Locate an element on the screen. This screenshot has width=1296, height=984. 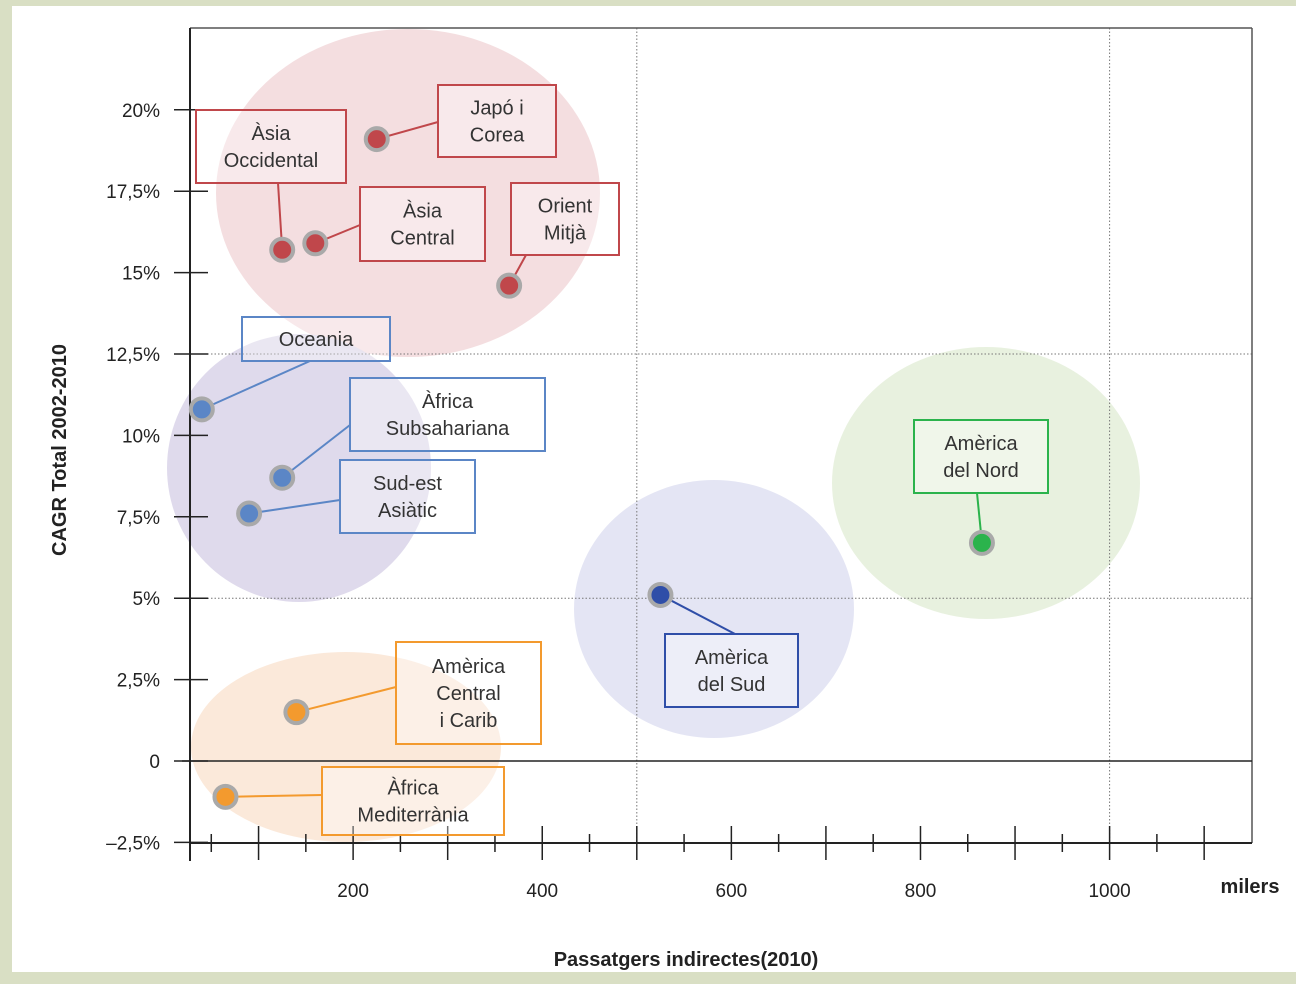
south-america-bubble is located at coordinates (714, 609).